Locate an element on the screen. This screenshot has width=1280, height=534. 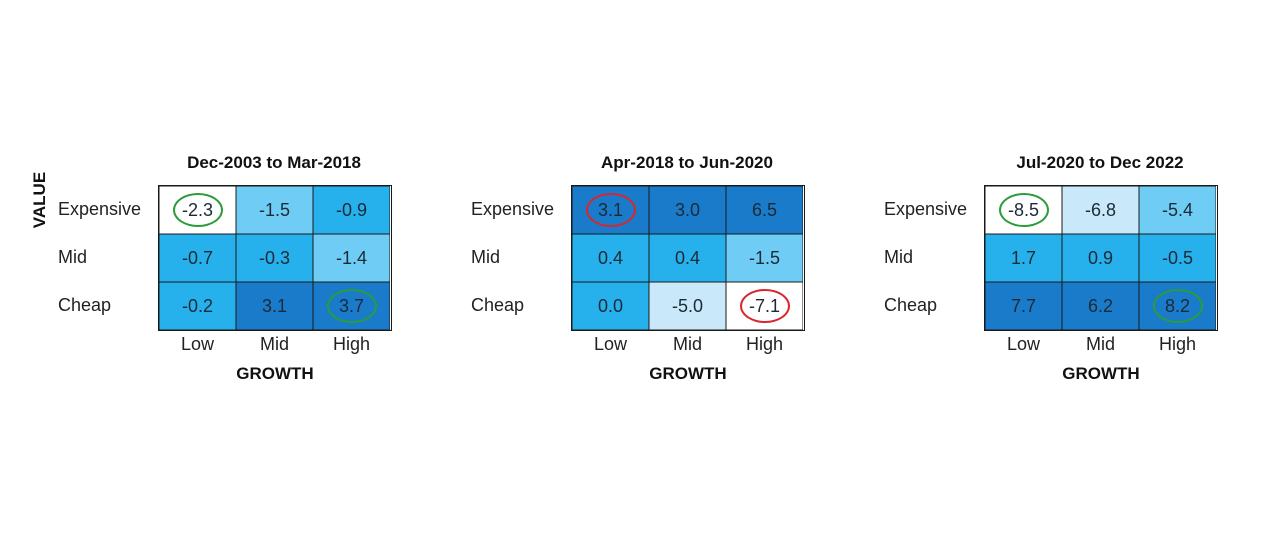
cell-value: 6.2 is located at coordinates (1100, 305).